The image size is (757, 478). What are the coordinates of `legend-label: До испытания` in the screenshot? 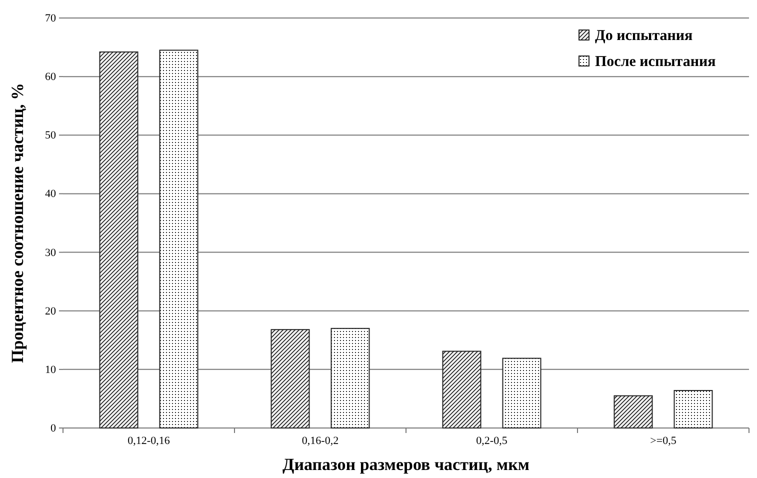 It's located at (644, 36).